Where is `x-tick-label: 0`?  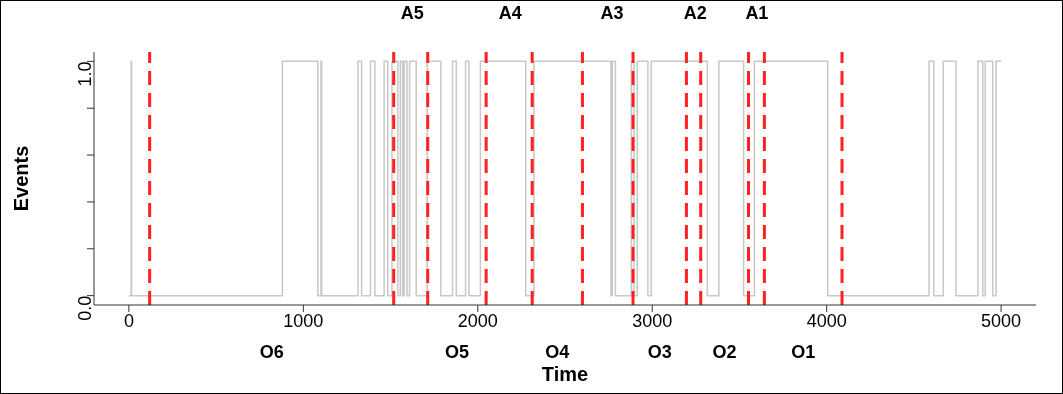
x-tick-label: 0 is located at coordinates (128, 320).